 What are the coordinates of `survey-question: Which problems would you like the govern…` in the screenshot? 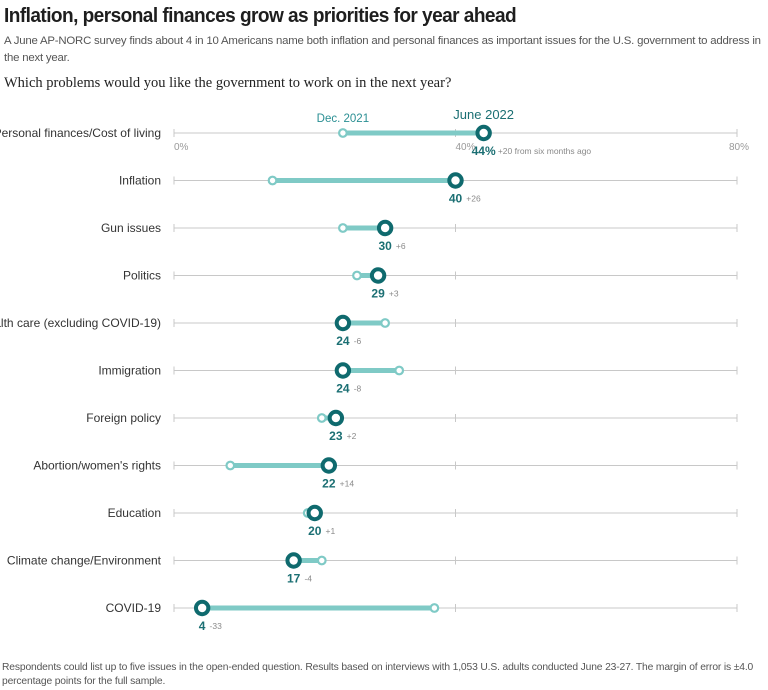 It's located at (228, 83).